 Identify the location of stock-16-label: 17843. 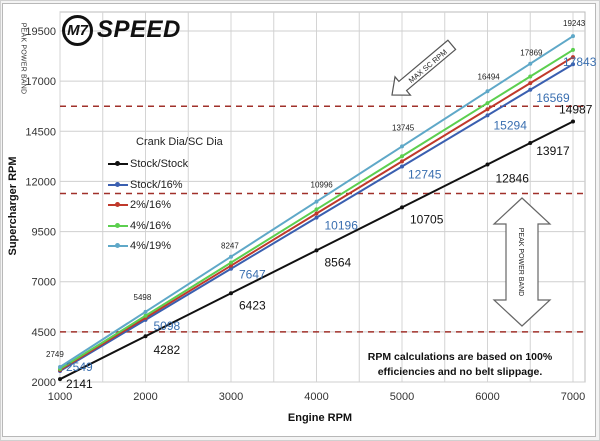
(580, 62).